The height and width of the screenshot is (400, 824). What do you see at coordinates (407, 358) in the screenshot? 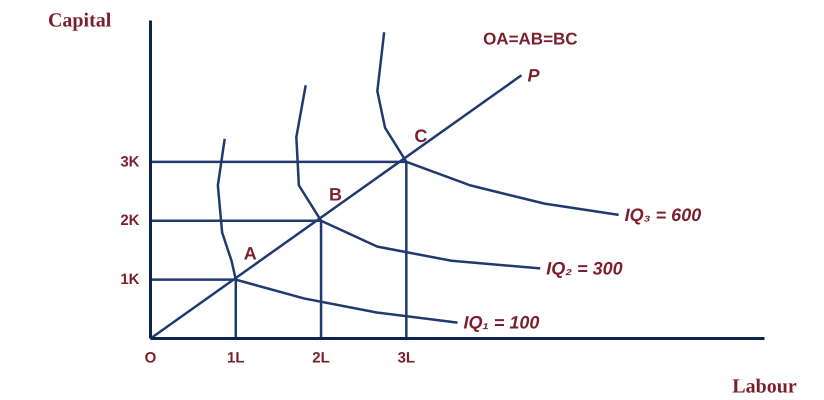
I see `x-tick-label: 3L` at bounding box center [407, 358].